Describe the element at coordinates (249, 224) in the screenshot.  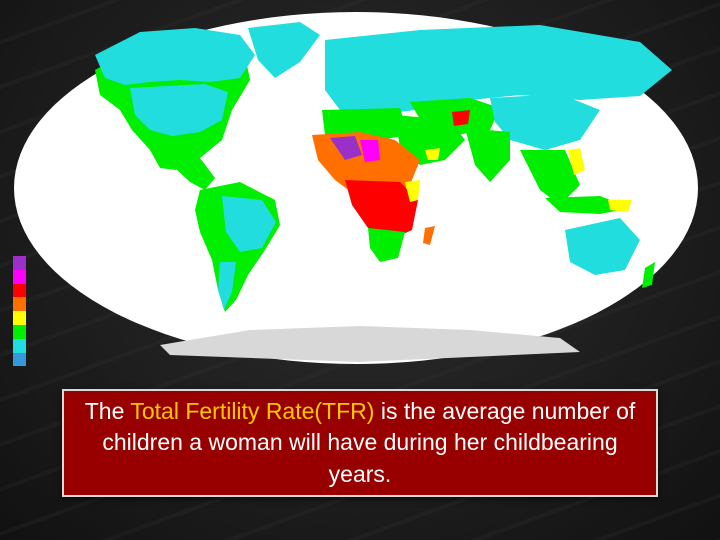
I see `region-brazil` at that location.